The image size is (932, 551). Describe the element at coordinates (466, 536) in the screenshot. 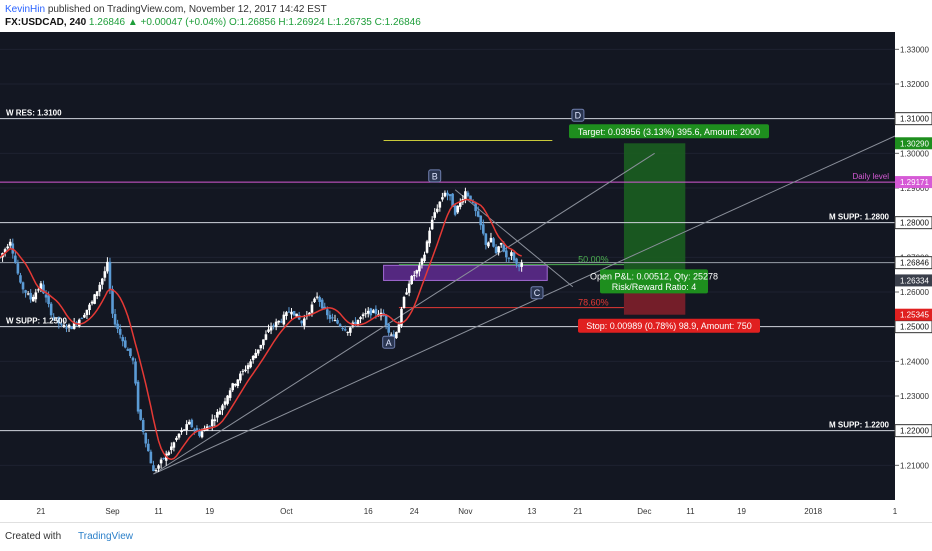

I see `footer: Created with TradingView` at that location.